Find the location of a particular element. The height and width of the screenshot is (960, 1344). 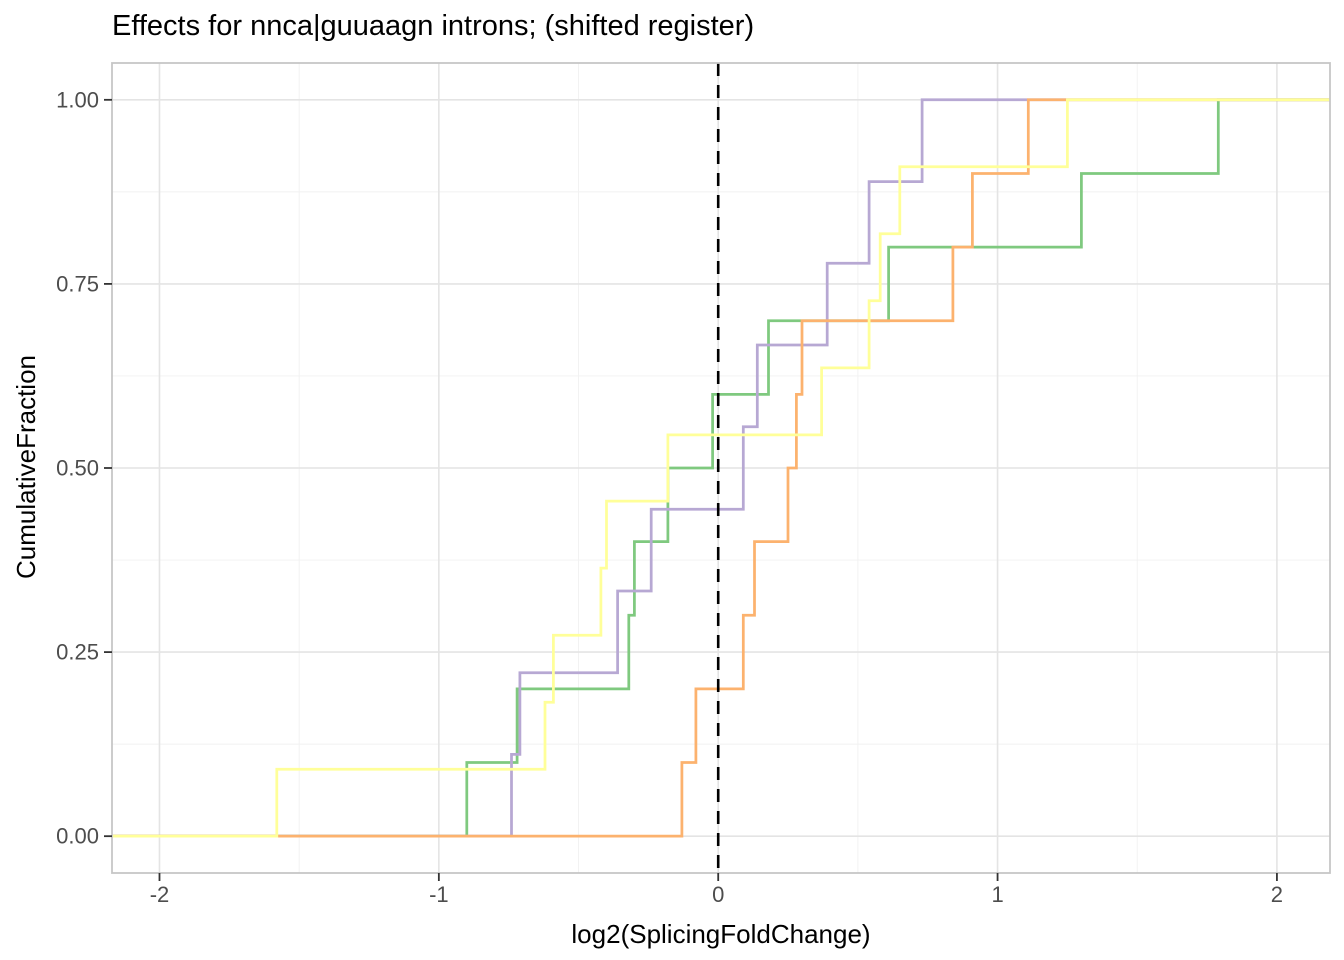

y-tick-label: 1.00 is located at coordinates (77, 99).